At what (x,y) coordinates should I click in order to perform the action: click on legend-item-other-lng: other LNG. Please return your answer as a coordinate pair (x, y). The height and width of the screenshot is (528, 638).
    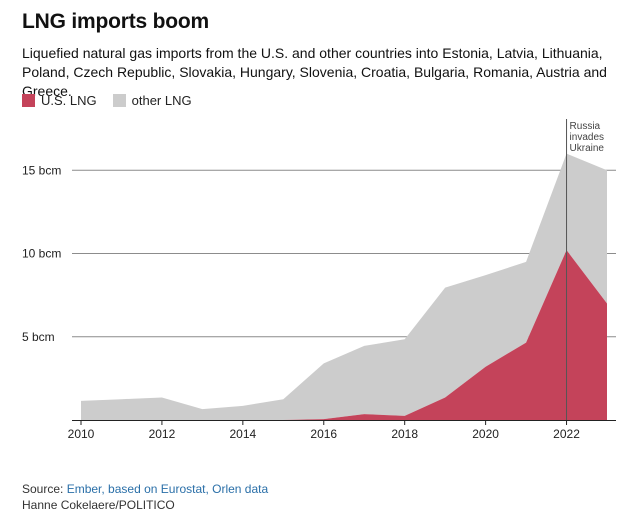
    Looking at the image, I should click on (152, 100).